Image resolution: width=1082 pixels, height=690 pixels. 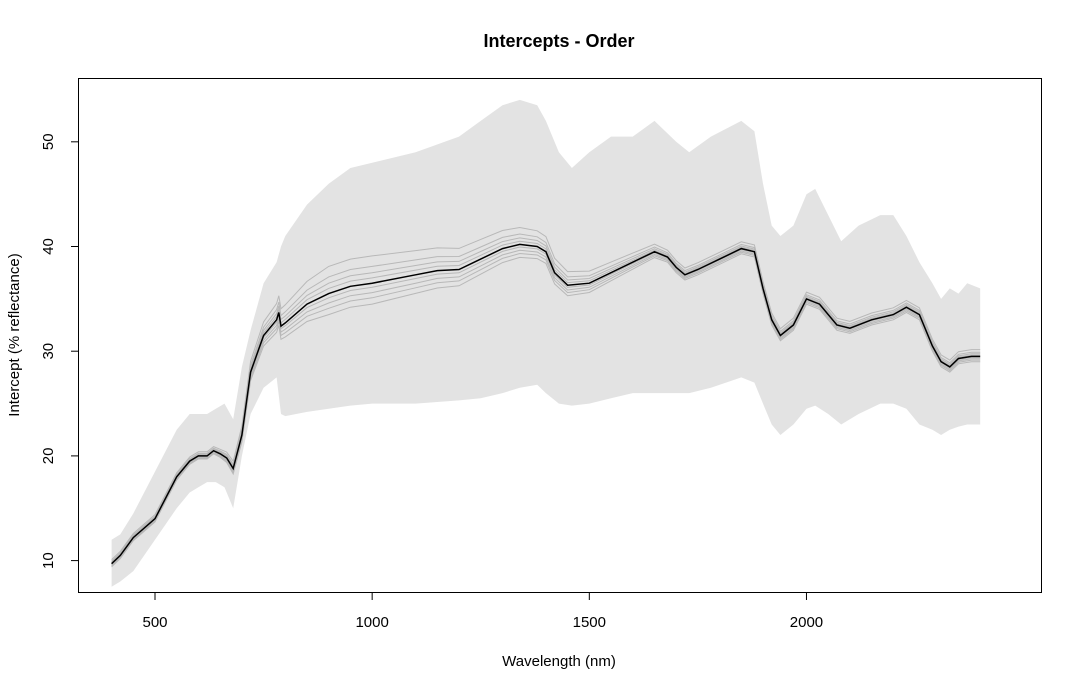 What do you see at coordinates (558, 41) in the screenshot?
I see `chart-title: Intercepts - Order` at bounding box center [558, 41].